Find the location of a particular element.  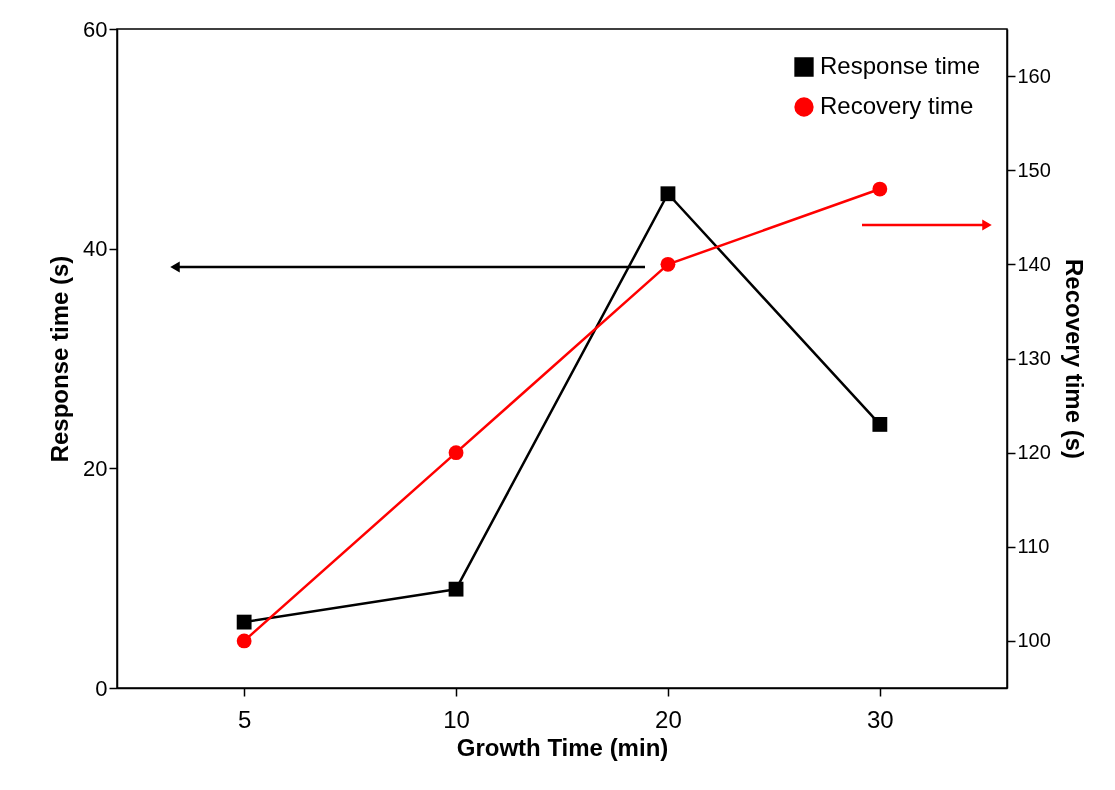

x-tick-label: 30 is located at coordinates (880, 719).